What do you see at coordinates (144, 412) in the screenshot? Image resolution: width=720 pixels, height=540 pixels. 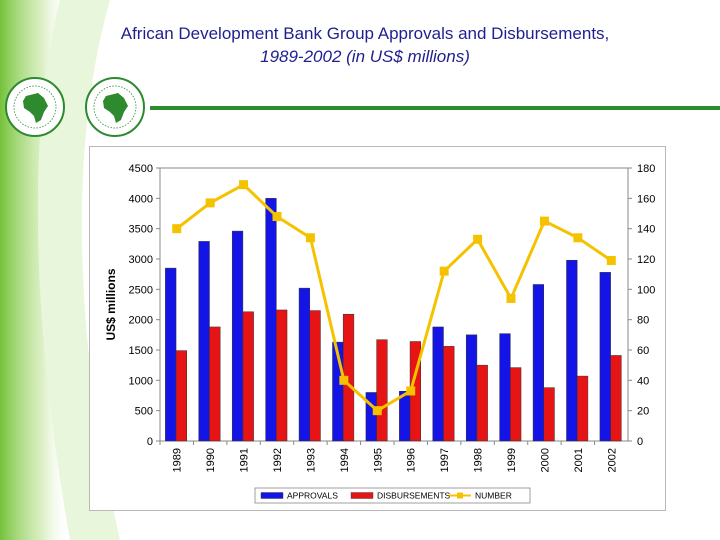 I see `y-tick-label: 500` at bounding box center [144, 412].